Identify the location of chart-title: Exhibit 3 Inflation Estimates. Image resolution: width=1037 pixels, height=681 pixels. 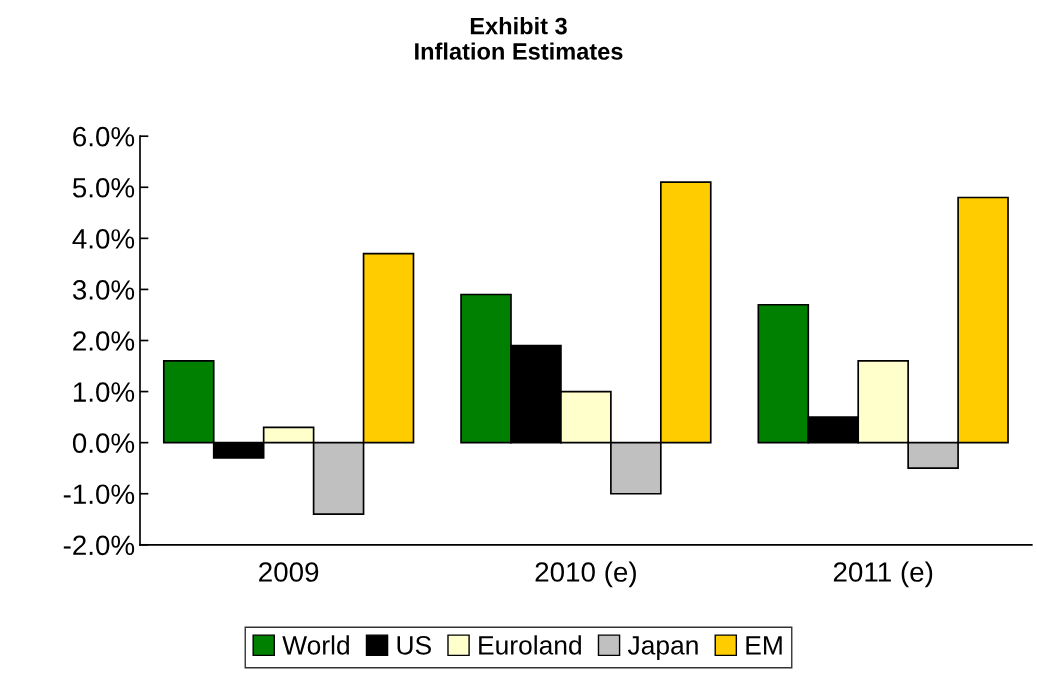
(519, 38).